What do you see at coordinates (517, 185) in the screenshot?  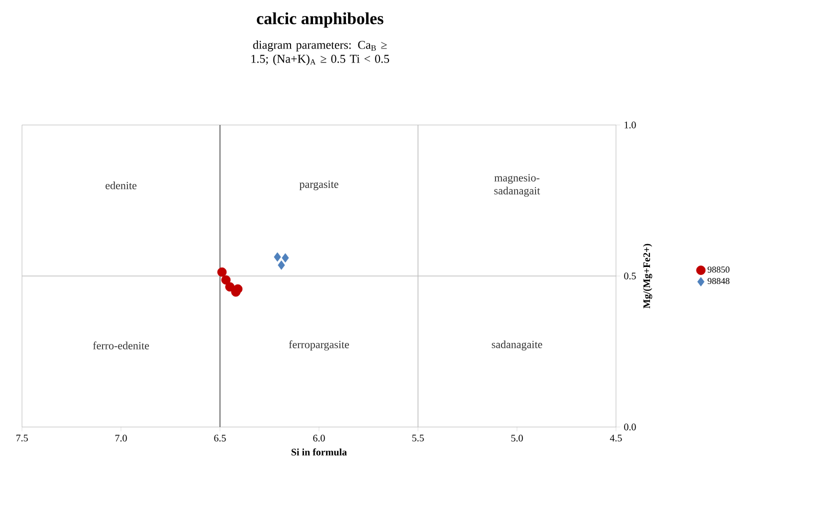 I see `annotation: magnesio-sadanagait` at bounding box center [517, 185].